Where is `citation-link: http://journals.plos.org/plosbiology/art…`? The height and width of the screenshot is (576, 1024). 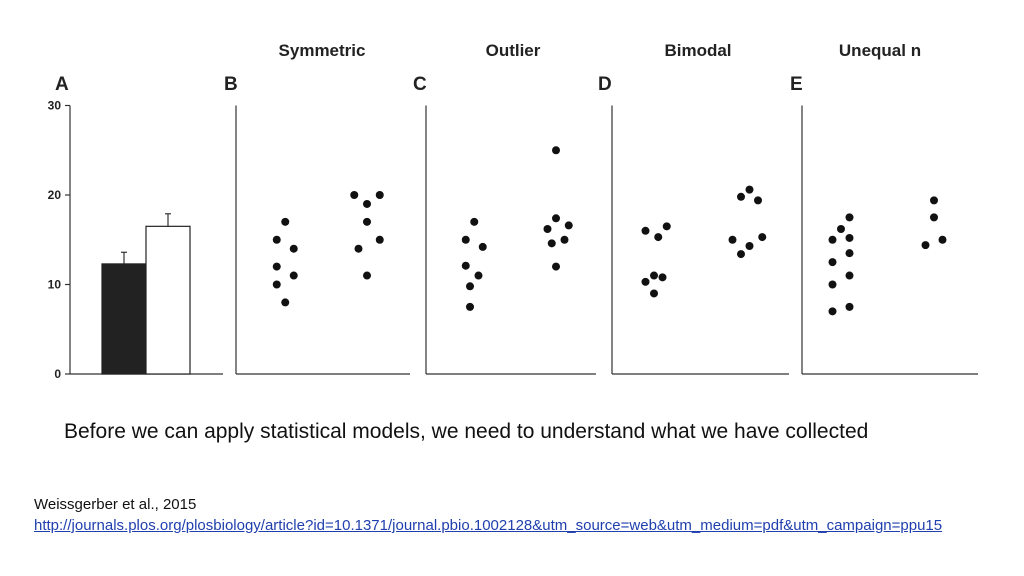
citation-link: http://journals.plos.org/plosbiology/art… is located at coordinates (488, 525).